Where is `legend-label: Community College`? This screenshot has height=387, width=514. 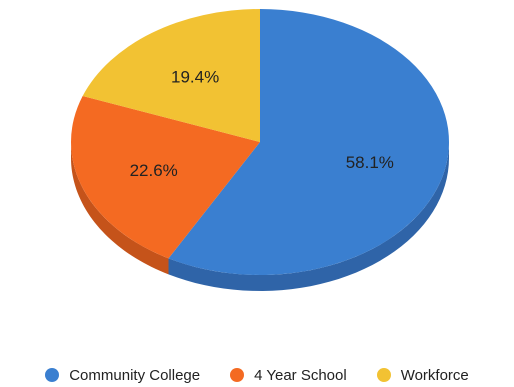
legend-label: Community College is located at coordinates (135, 375).